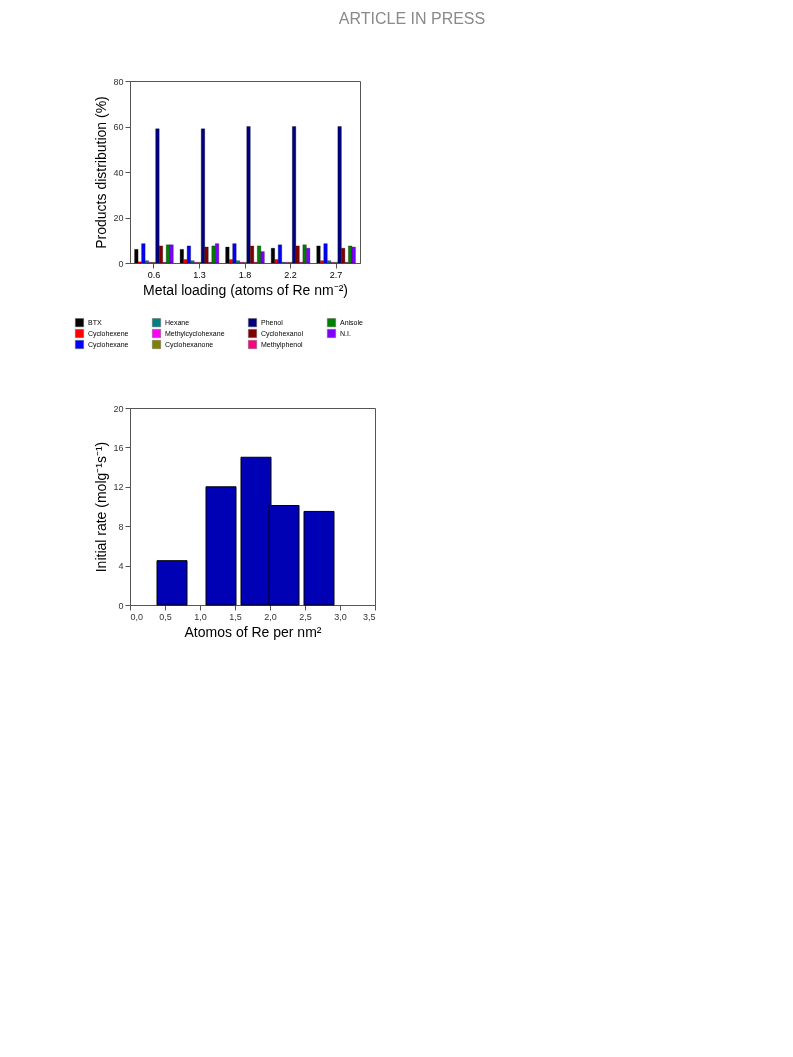 The height and width of the screenshot is (1057, 793). Describe the element at coordinates (199, 274) in the screenshot. I see `x-tick-label: 1.3` at that location.